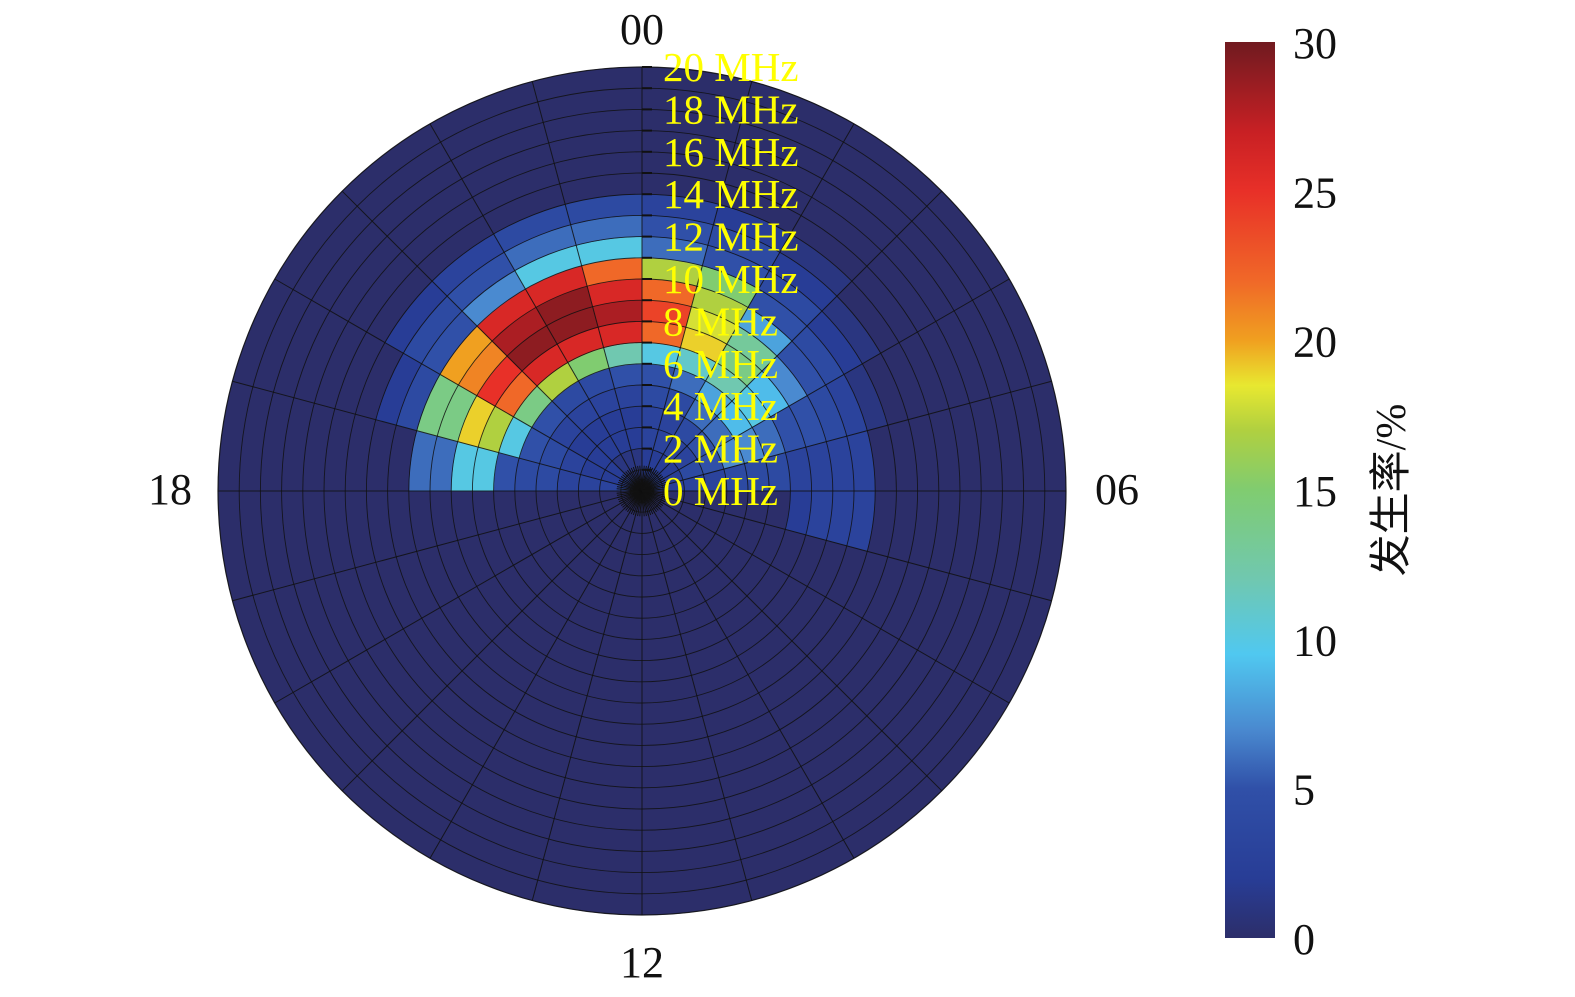 The height and width of the screenshot is (997, 1575). What do you see at coordinates (1304, 790) in the screenshot?
I see `colorbar-tick-label: 5` at bounding box center [1304, 790].